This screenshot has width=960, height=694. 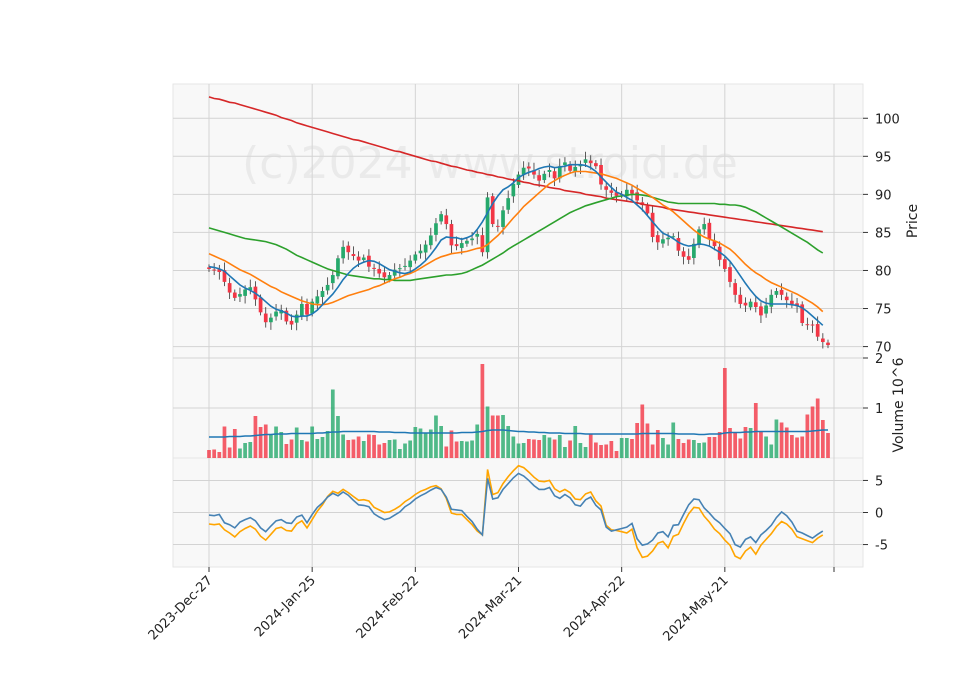 I want to click on price-y-tick-label: 95, so click(x=883, y=157).